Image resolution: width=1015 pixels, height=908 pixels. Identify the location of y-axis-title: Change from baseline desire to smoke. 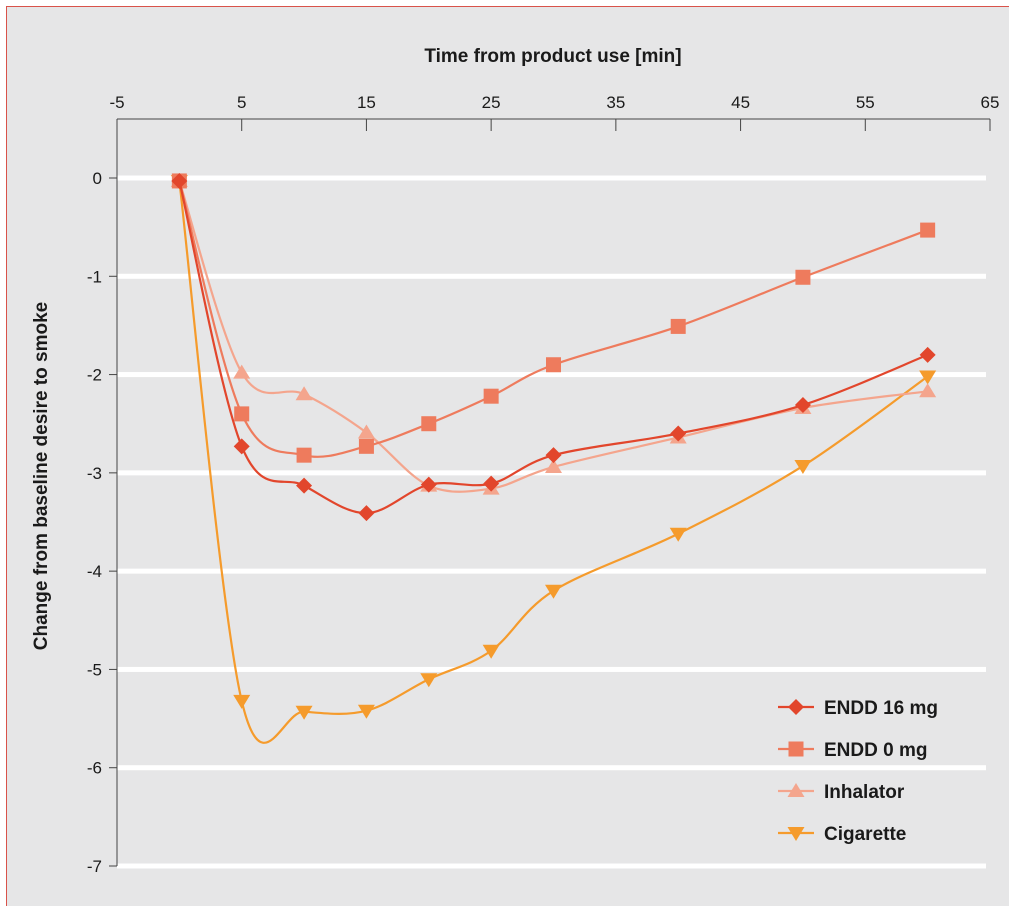
(41, 476).